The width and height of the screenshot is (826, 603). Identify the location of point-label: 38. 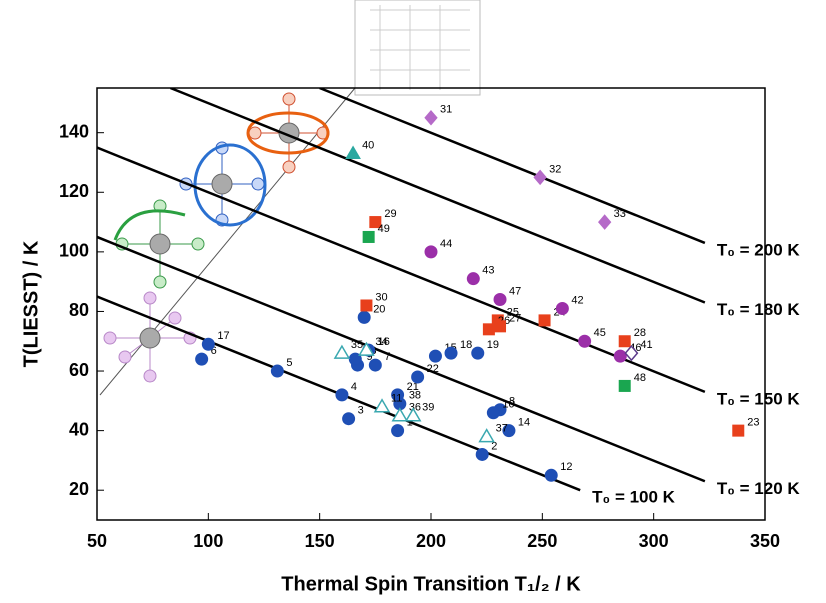
(415, 396).